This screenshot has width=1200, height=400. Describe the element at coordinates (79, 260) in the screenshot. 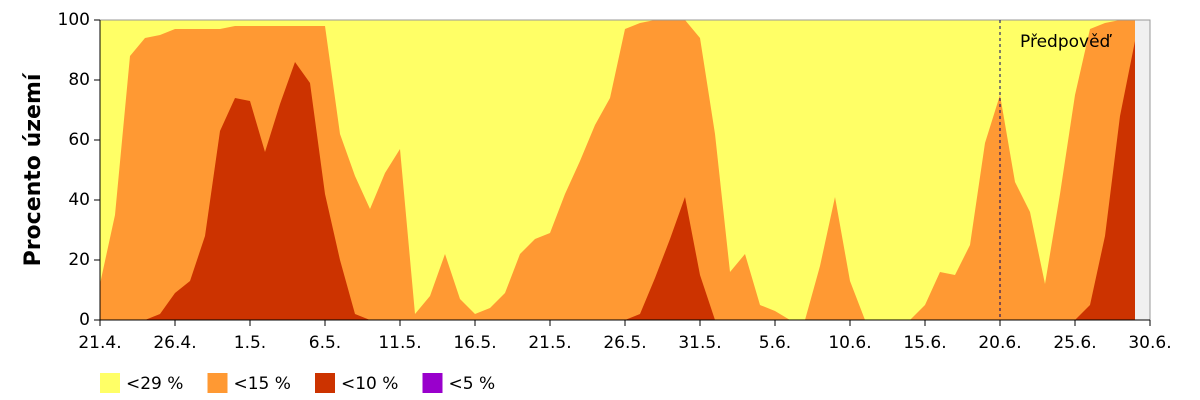

I see `y-tick-label: 20` at that location.